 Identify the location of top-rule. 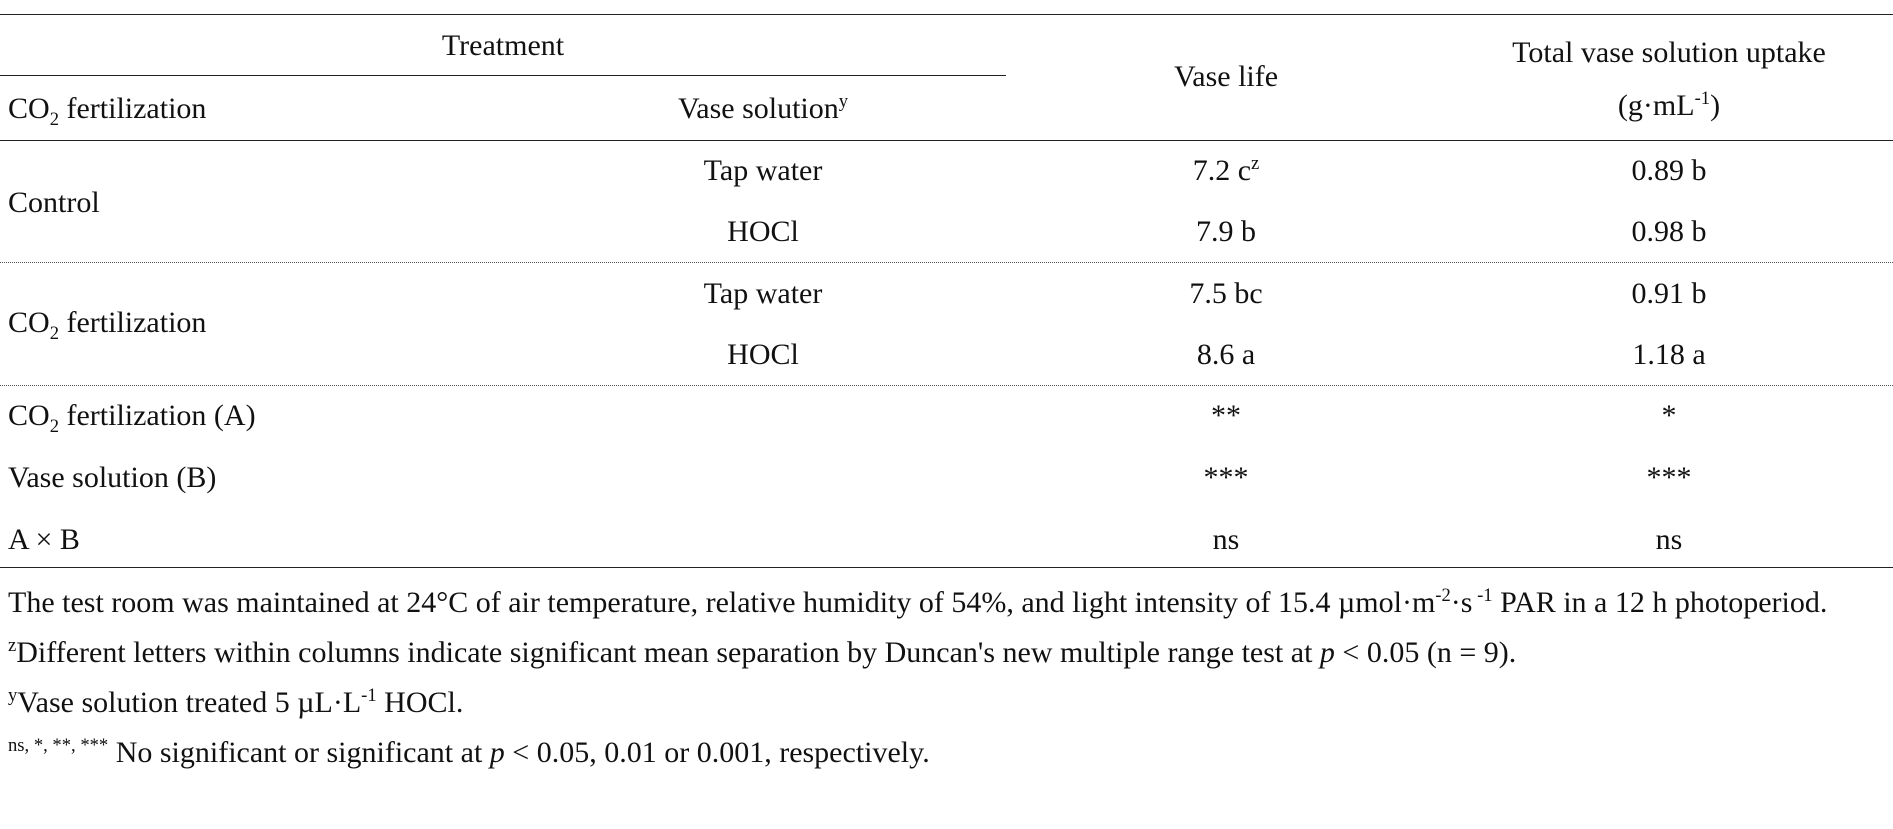
(946, 14).